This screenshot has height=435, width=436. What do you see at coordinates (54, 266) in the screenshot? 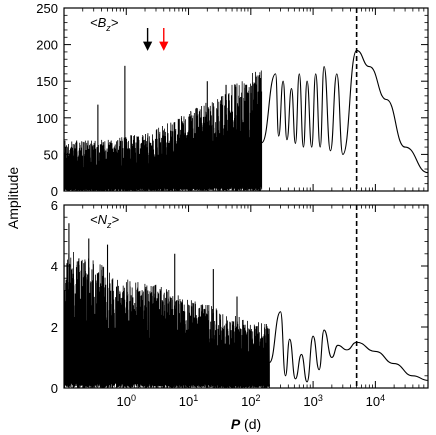
I see `y-tick-label-1-2: 4` at bounding box center [54, 266].